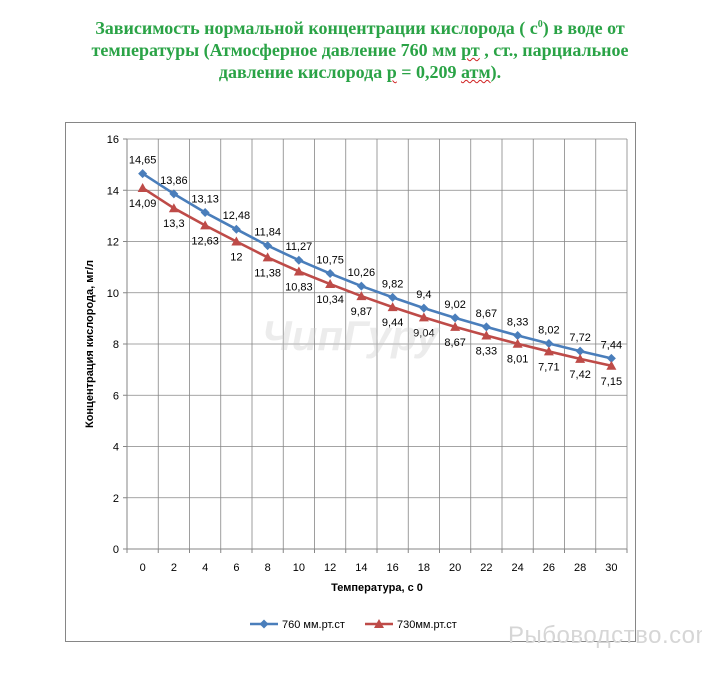  I want to click on y-tick-label: 14, so click(113, 191).